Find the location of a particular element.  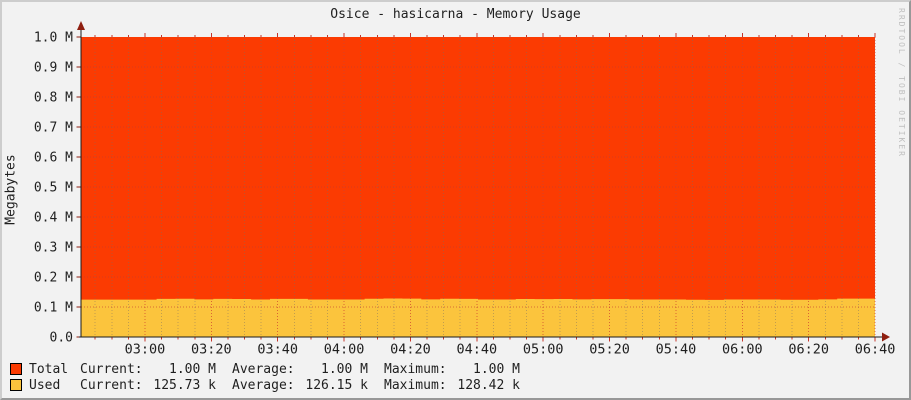

y-axis-arrow is located at coordinates (81, 25).